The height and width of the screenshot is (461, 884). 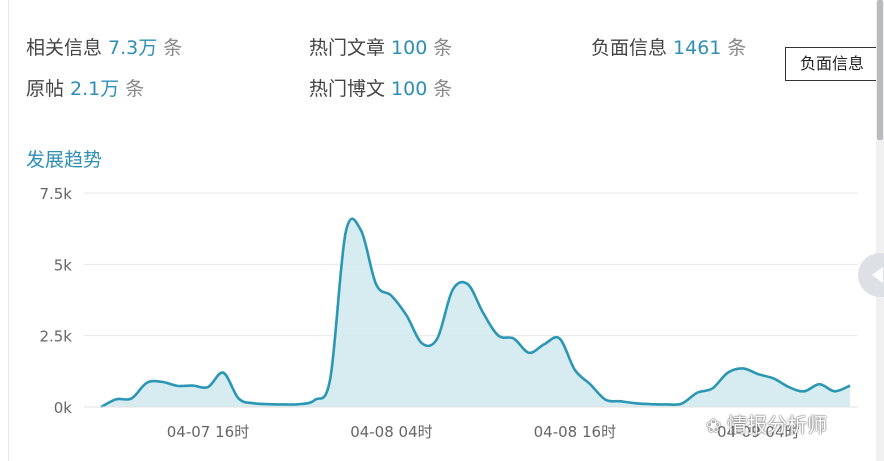 I want to click on stat-articles: 热门文章 100 条, so click(x=380, y=46).